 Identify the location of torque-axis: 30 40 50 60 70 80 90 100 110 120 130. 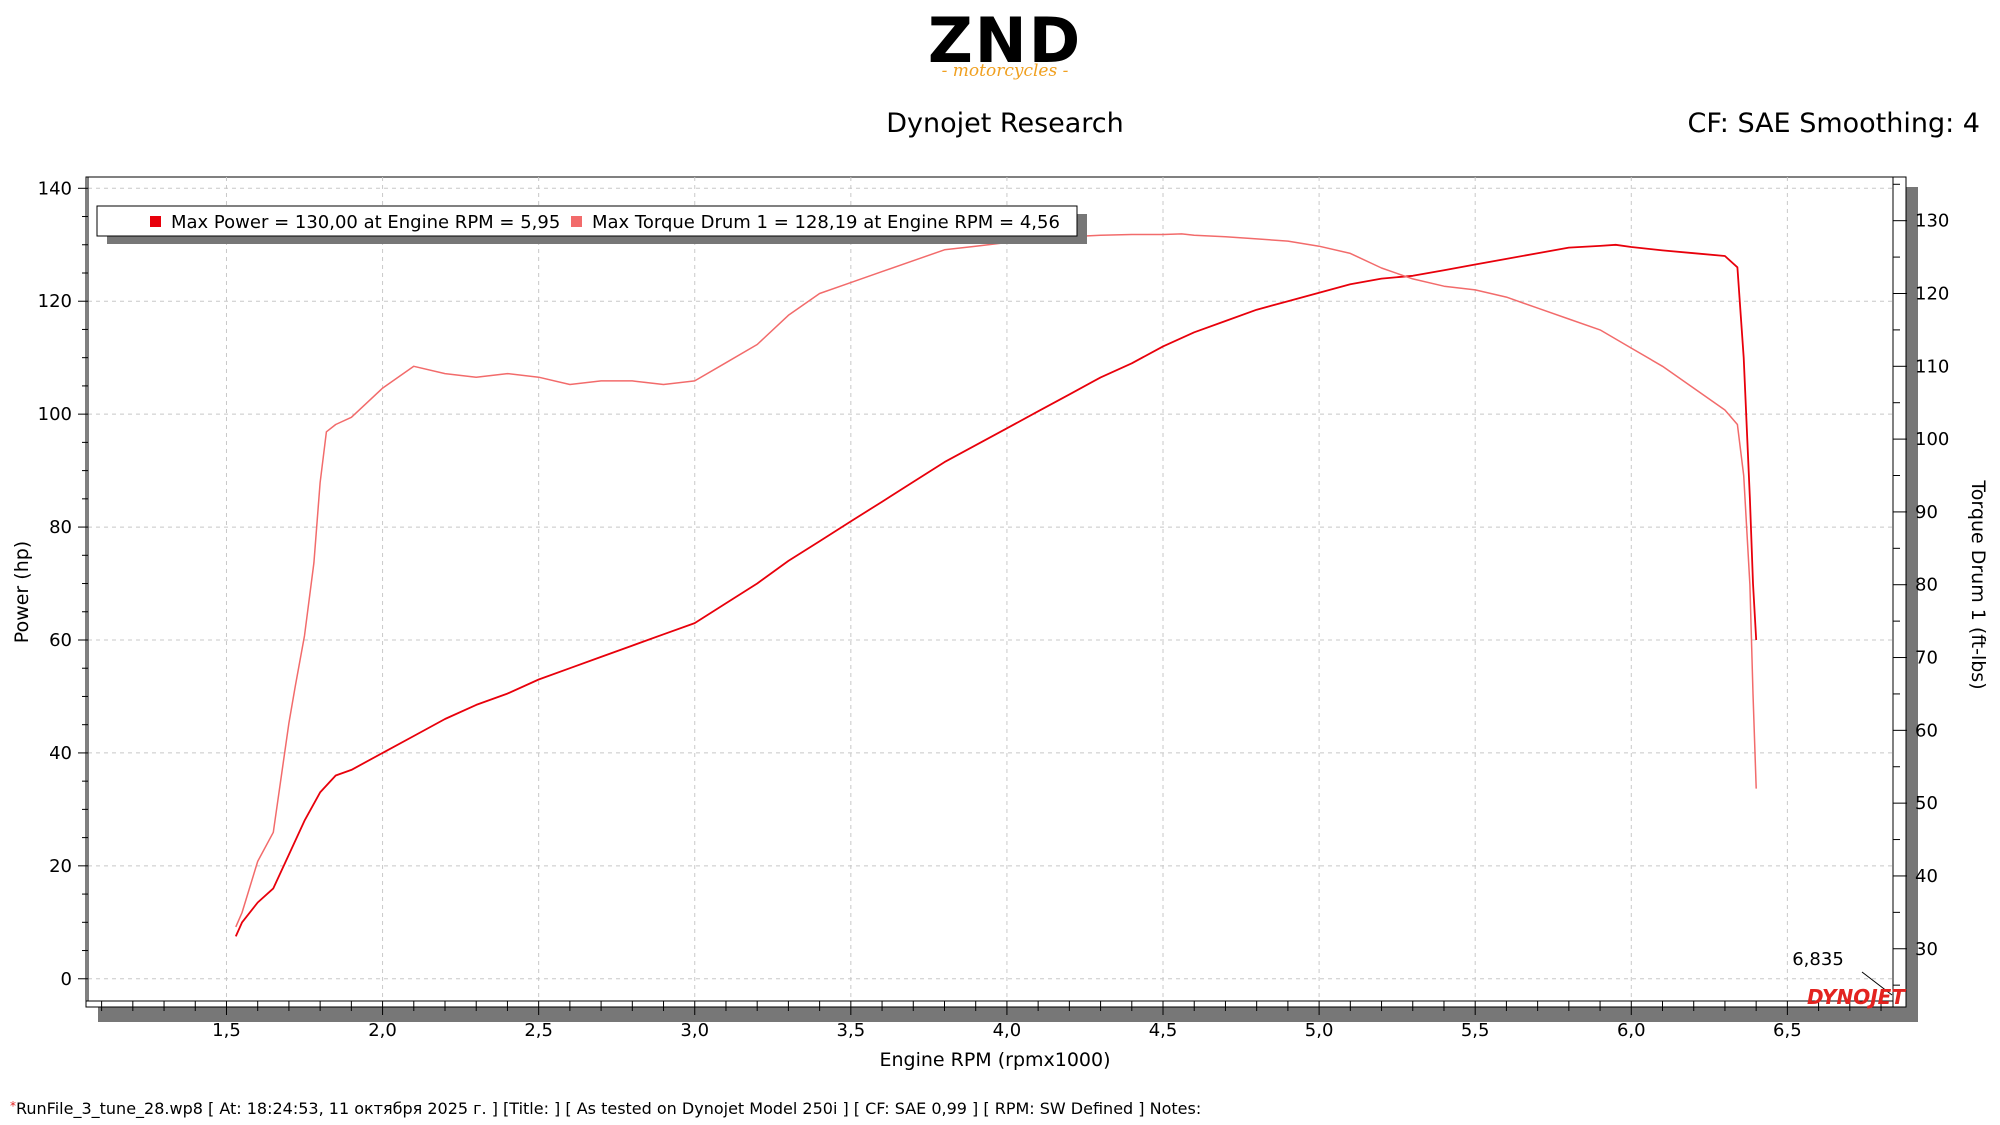
(1920, 592).